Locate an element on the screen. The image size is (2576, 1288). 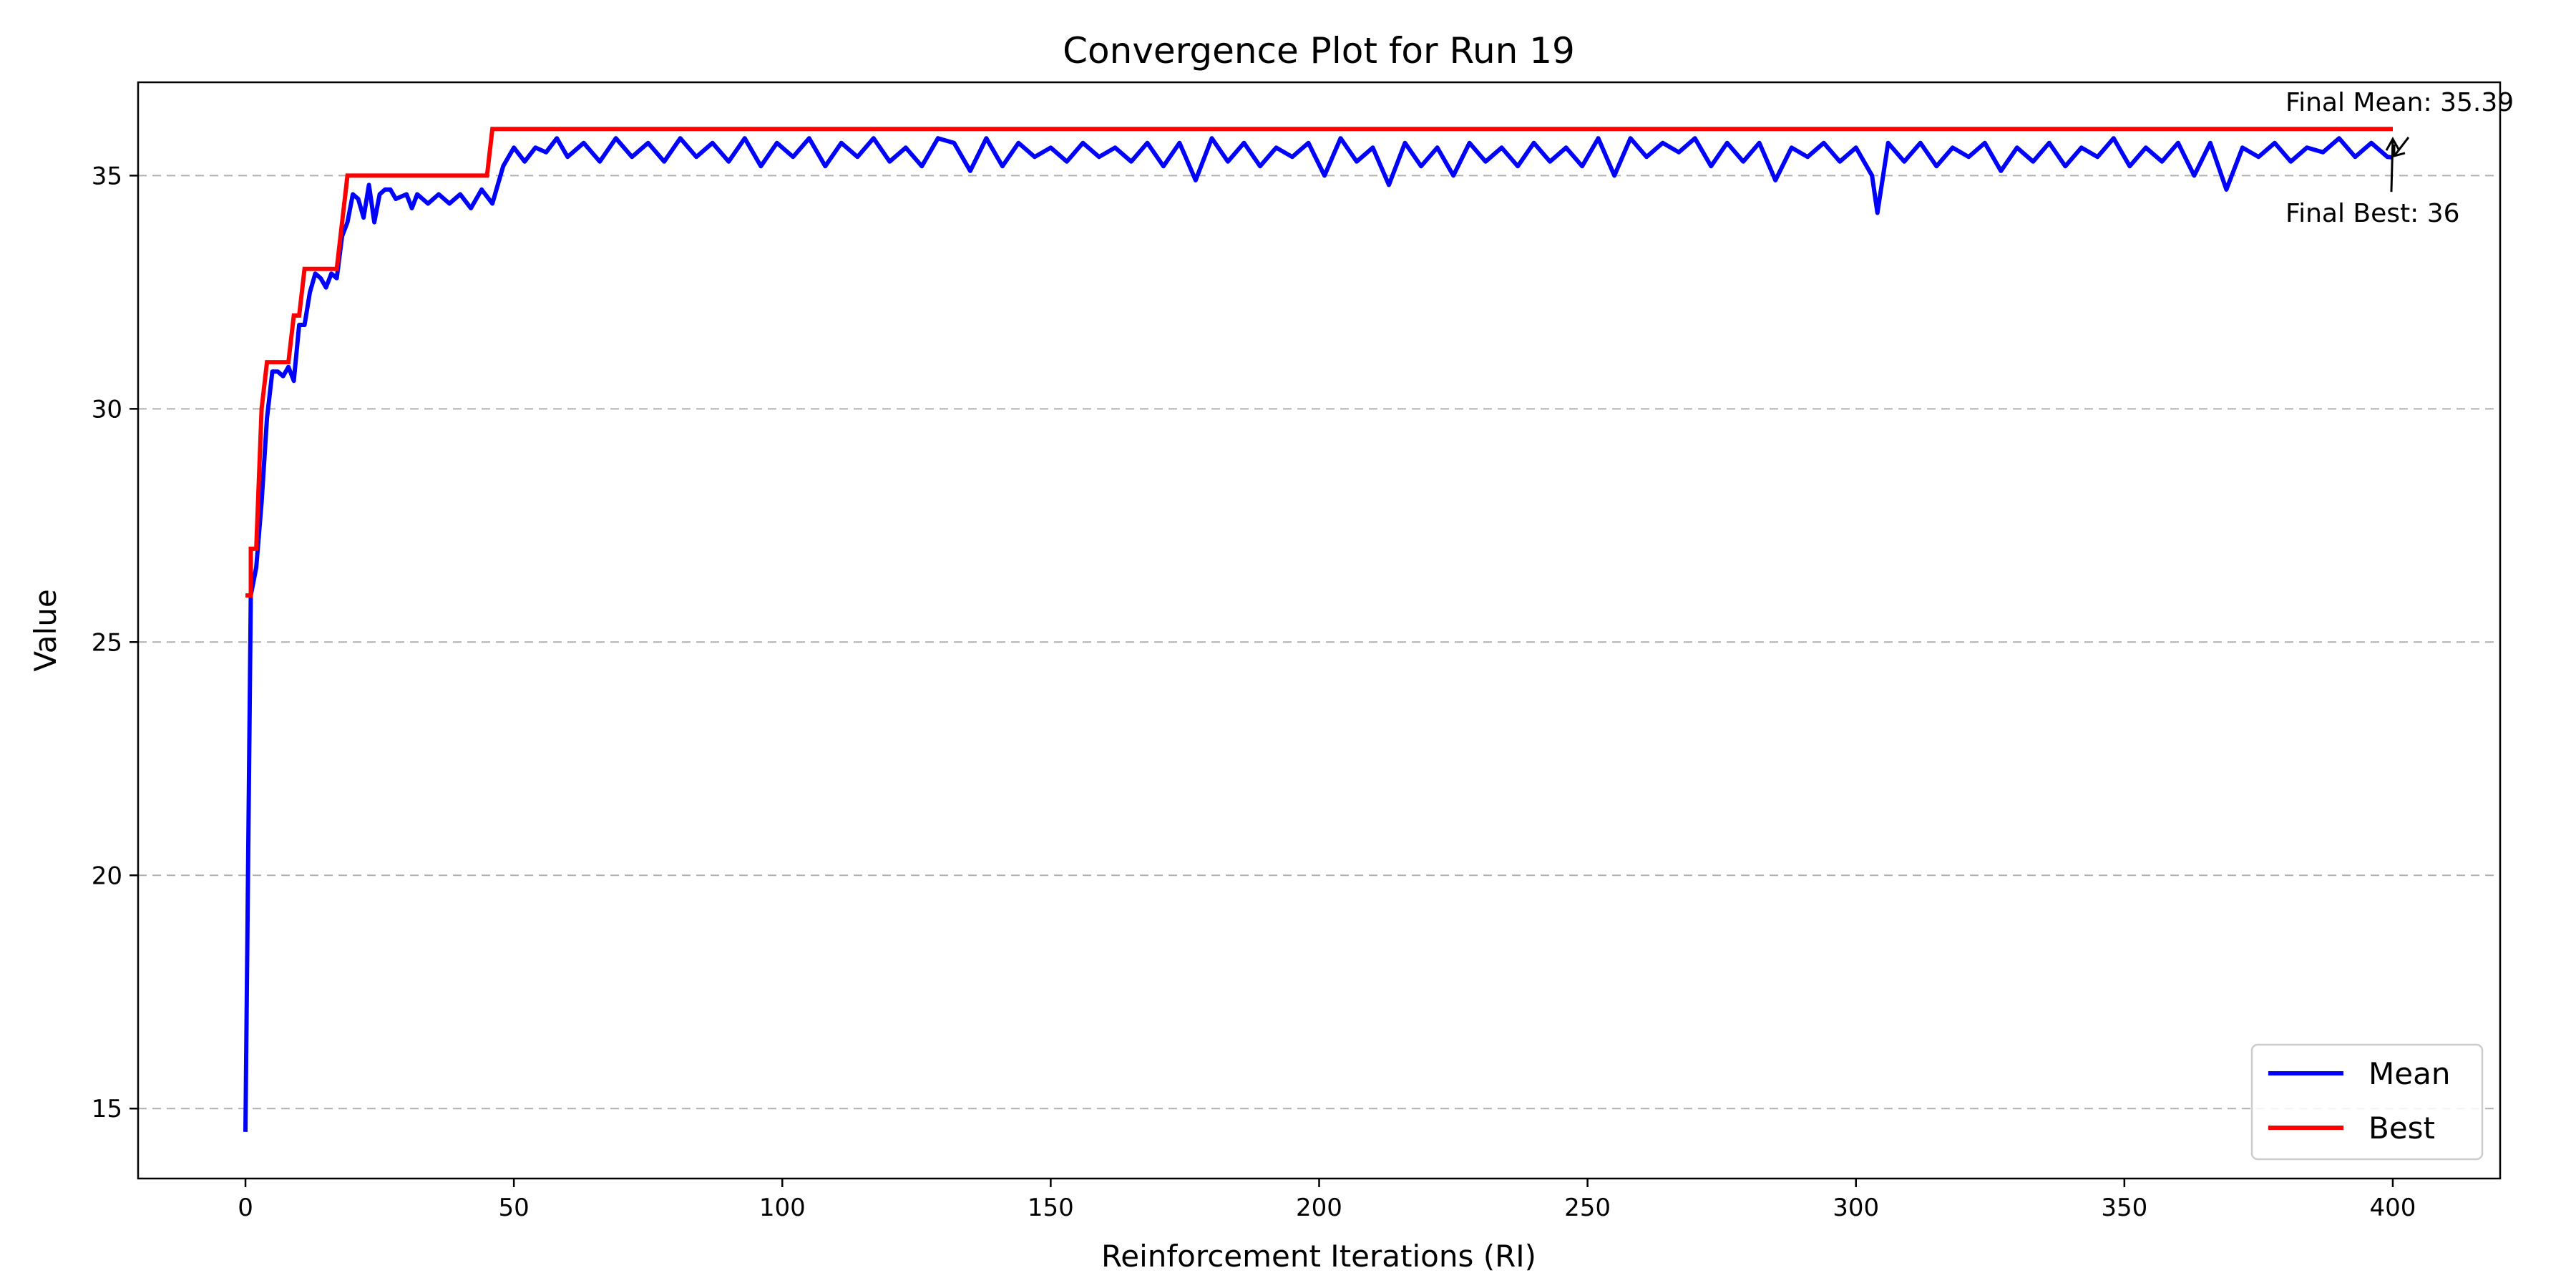
annotation-arrowhead-mean is located at coordinates (2399, 150).